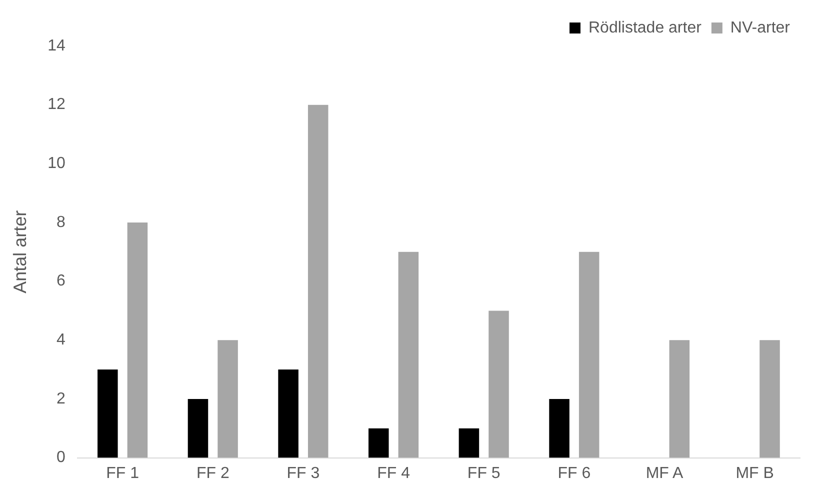 This screenshot has height=493, width=814. I want to click on x-tick-label: FF 3, so click(303, 473).